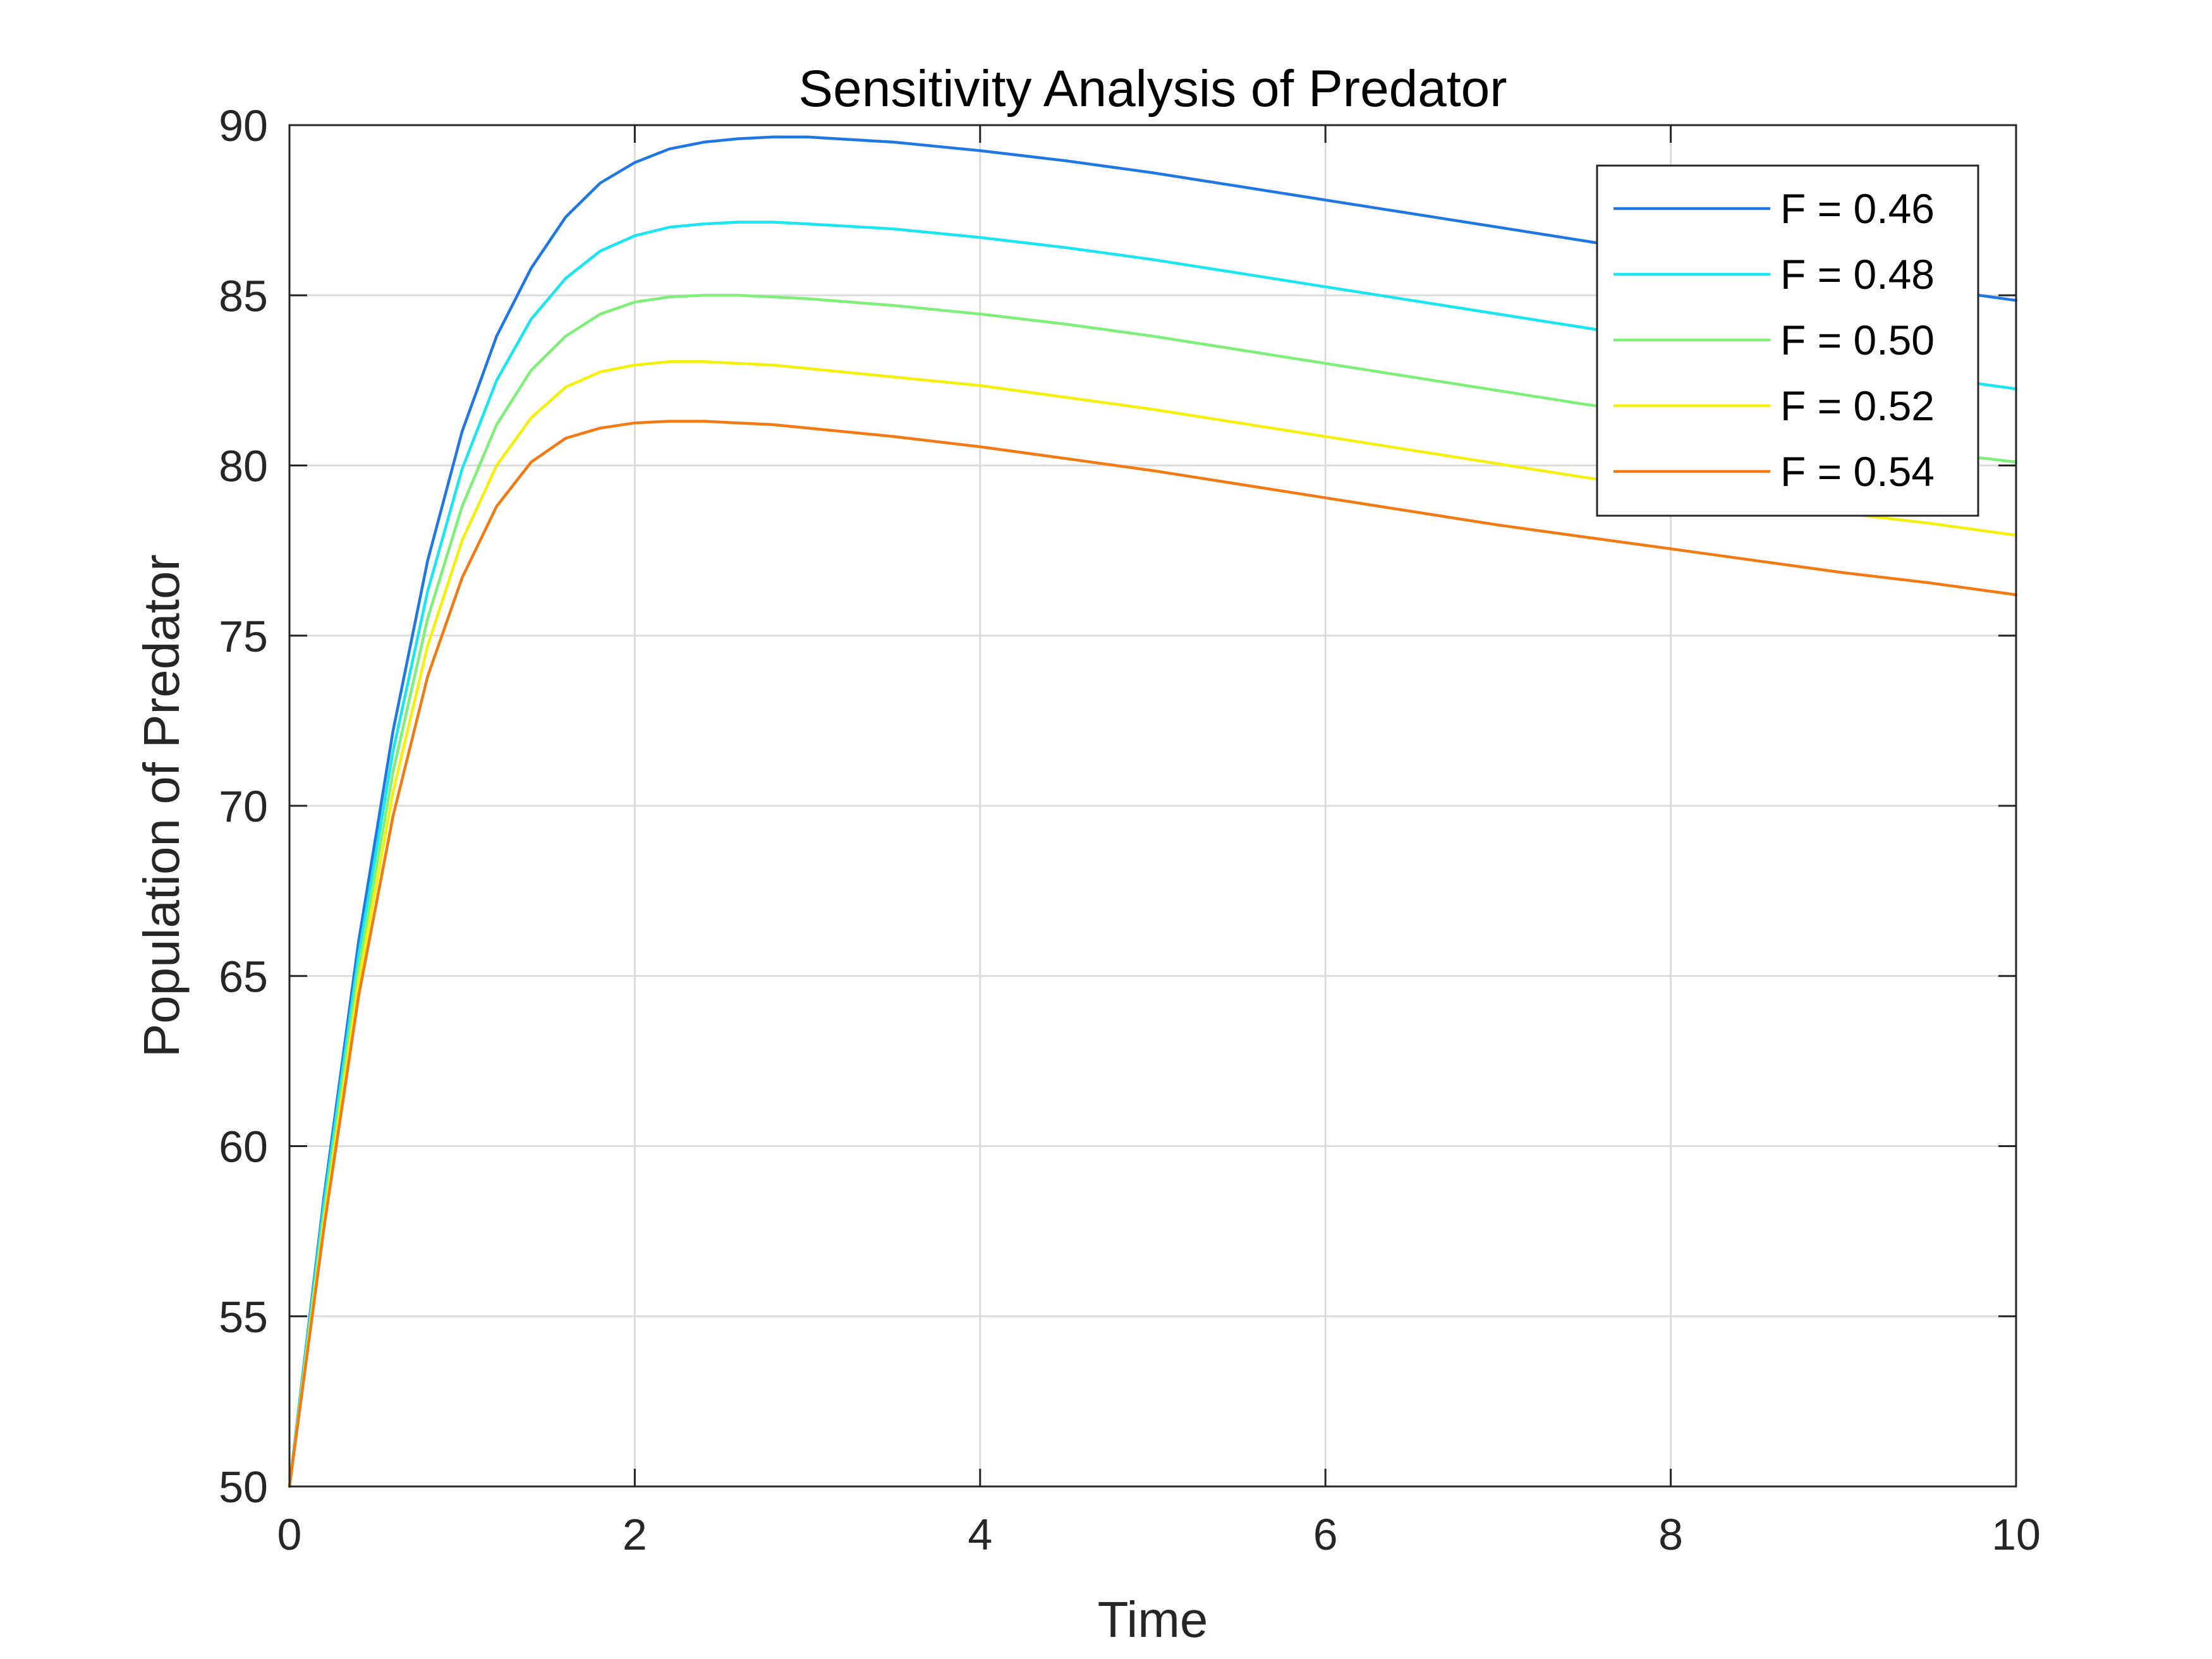  I want to click on y-tick-label: 90, so click(243, 125).